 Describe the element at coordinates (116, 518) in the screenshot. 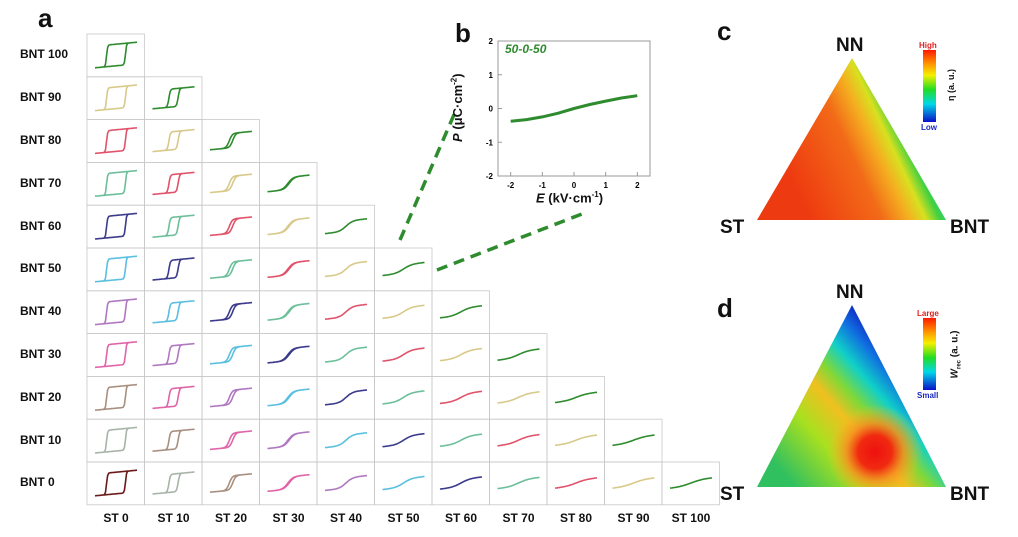

I see `column-label: ST 0` at that location.